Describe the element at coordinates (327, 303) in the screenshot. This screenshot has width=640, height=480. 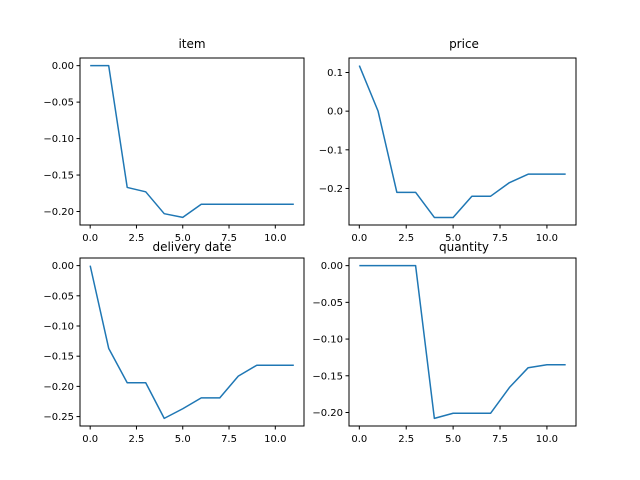
I see `y-tick-label-quantity: −0.05` at that location.